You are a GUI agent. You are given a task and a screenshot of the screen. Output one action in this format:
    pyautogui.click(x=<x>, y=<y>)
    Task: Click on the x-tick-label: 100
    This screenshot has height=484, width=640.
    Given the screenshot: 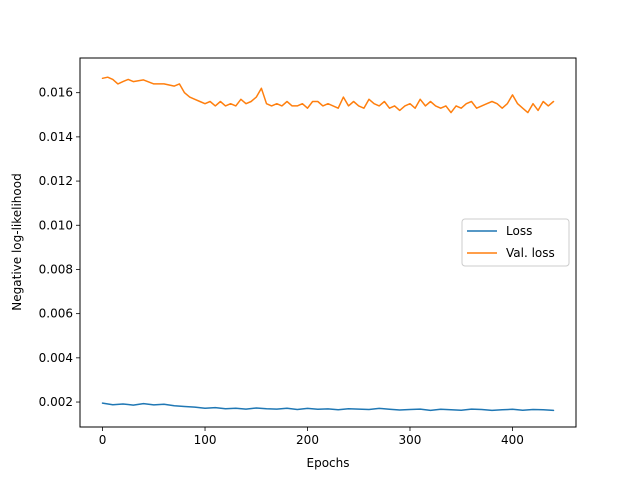 What is the action you would take?
    pyautogui.click(x=205, y=440)
    